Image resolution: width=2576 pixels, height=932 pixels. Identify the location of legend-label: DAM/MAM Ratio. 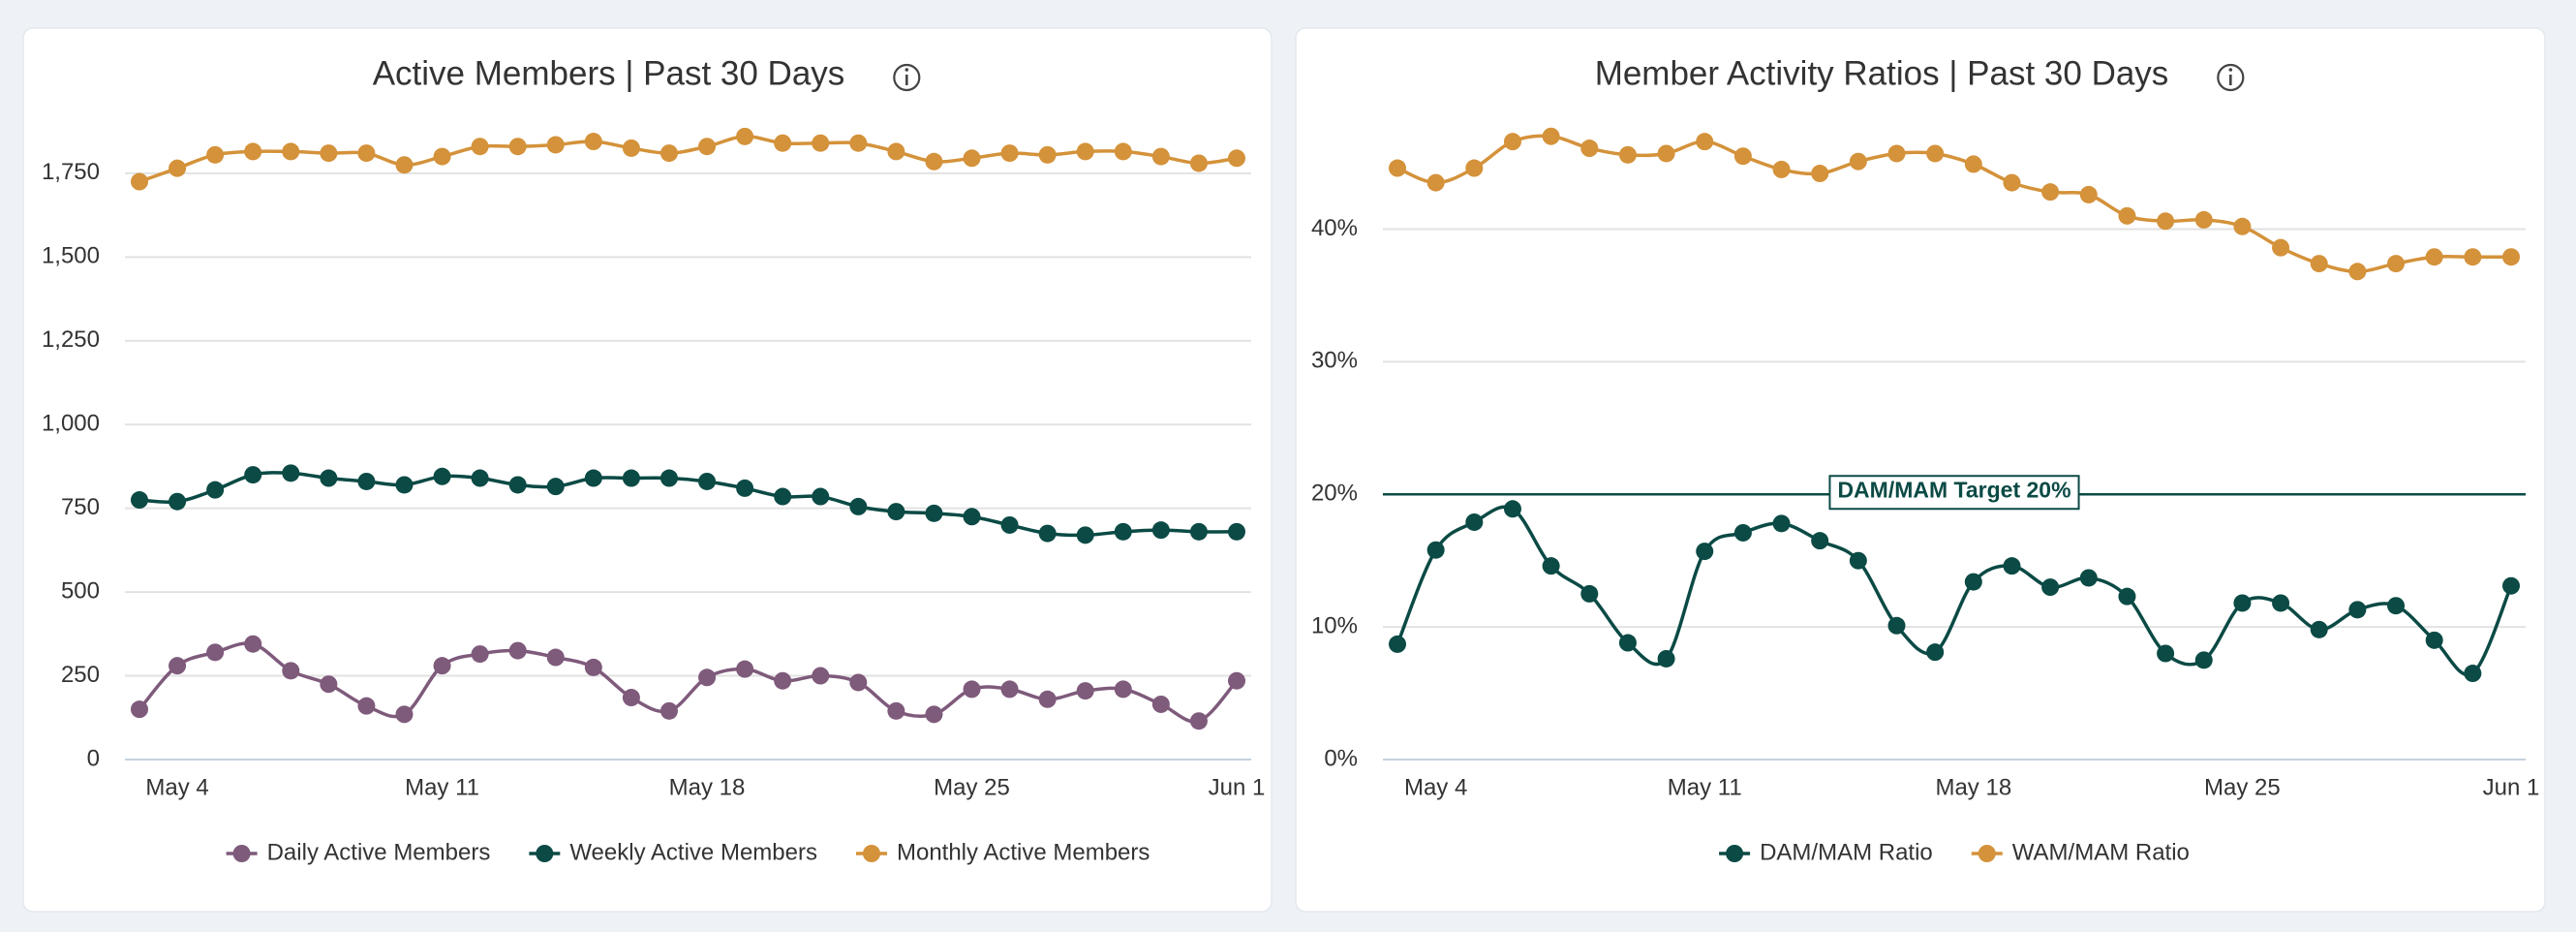
(1846, 852).